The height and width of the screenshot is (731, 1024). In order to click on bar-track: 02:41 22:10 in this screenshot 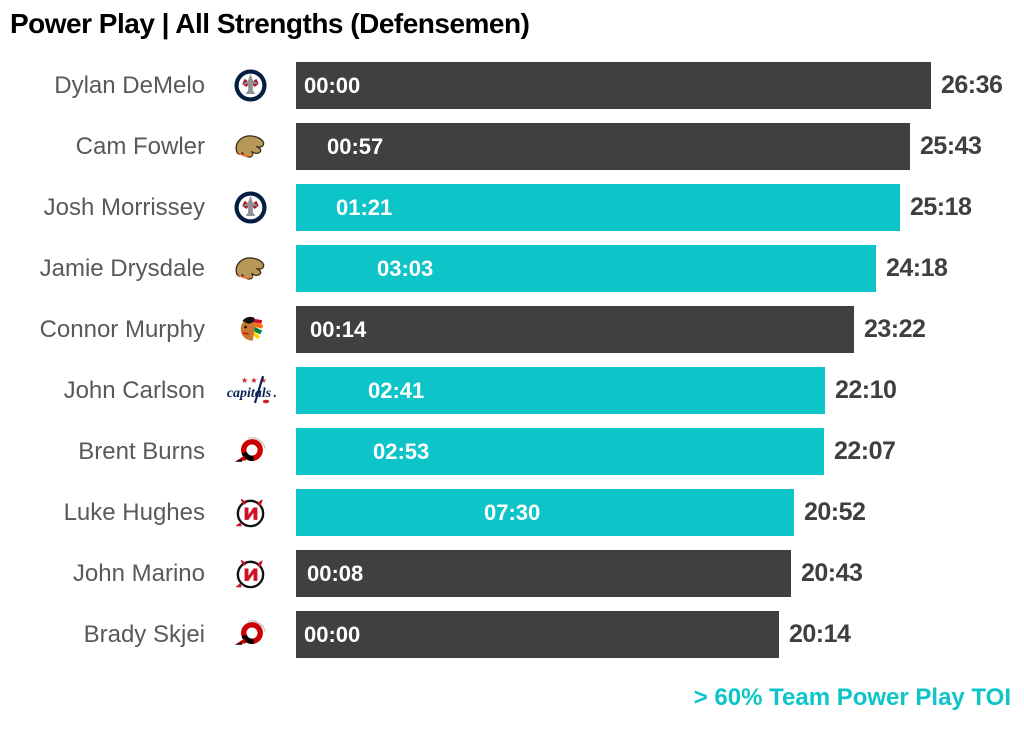, I will do `click(660, 390)`.